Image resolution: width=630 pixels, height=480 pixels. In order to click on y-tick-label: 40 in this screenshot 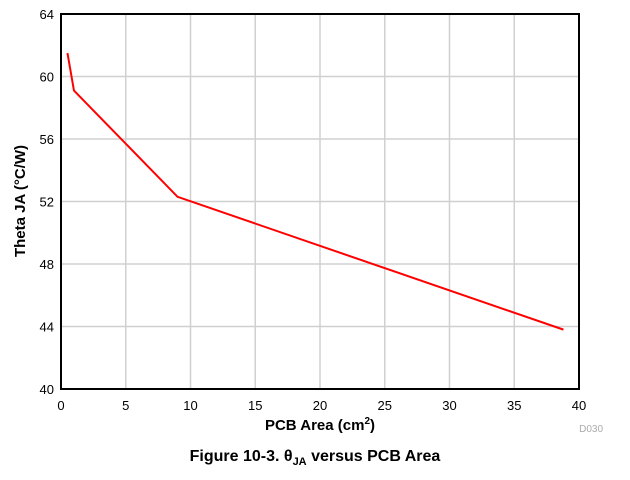, I will do `click(47, 389)`.